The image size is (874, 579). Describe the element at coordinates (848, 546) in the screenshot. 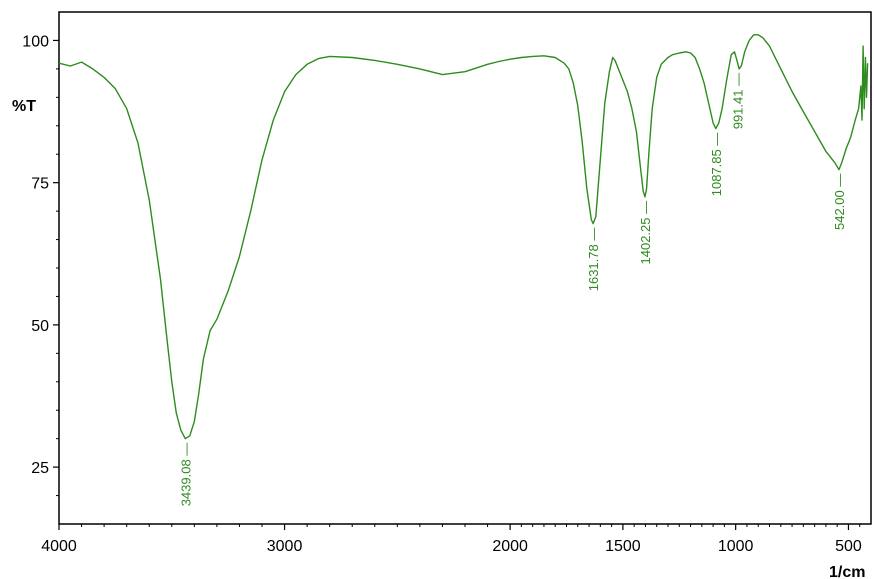

I see `x-tick-label: 500` at that location.